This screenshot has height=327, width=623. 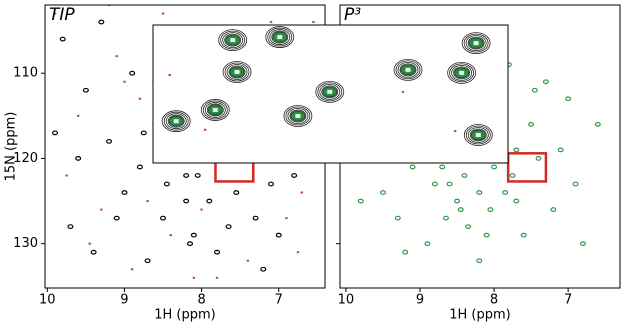 What do you see at coordinates (62, 15) in the screenshot?
I see `panel-title: TIP` at bounding box center [62, 15].